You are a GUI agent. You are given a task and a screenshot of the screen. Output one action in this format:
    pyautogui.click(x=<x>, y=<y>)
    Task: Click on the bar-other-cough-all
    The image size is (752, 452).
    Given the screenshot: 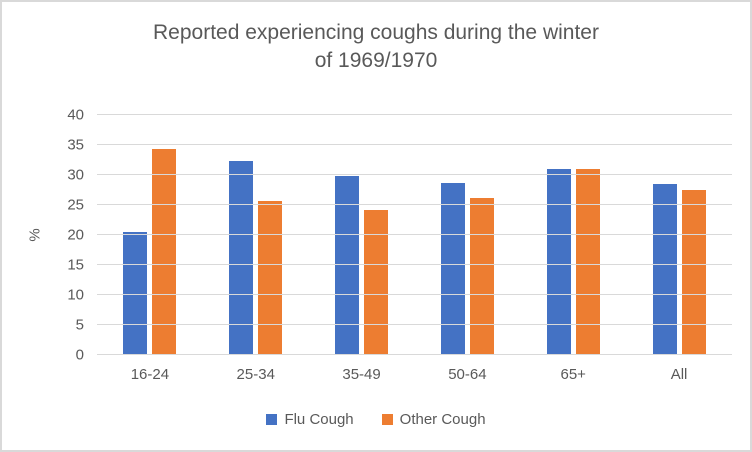 What is the action you would take?
    pyautogui.click(x=693, y=272)
    